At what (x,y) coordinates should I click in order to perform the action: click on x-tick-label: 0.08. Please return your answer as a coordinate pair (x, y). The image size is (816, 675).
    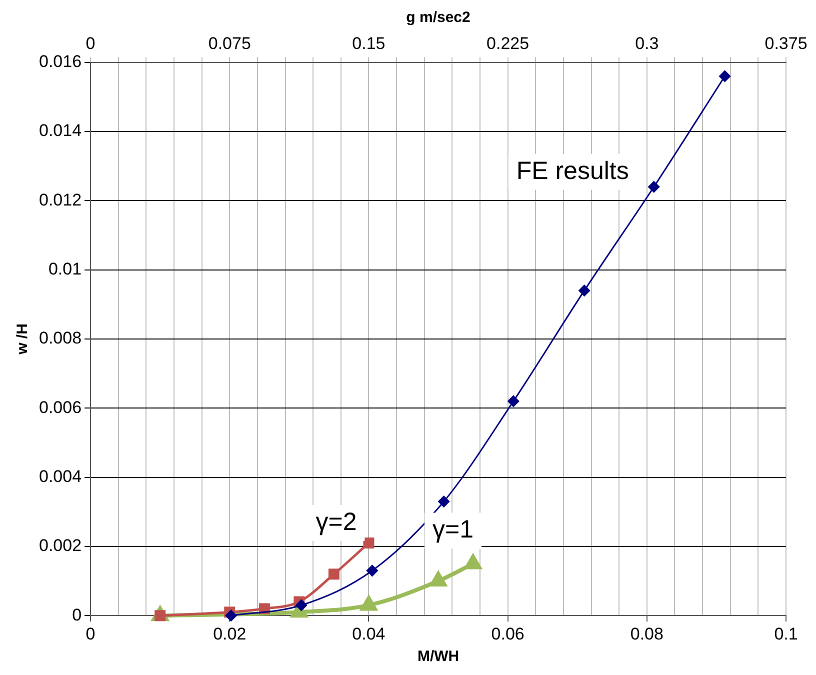
    Looking at the image, I should click on (647, 634).